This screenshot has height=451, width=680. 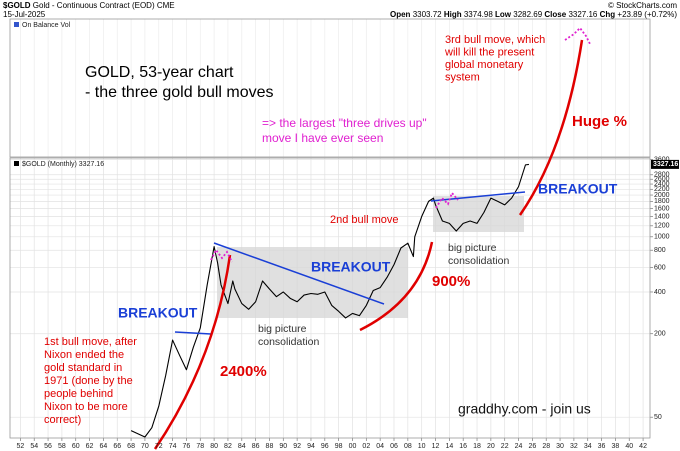 I want to click on chg: +23.89 (+0.72%), so click(x=647, y=14).